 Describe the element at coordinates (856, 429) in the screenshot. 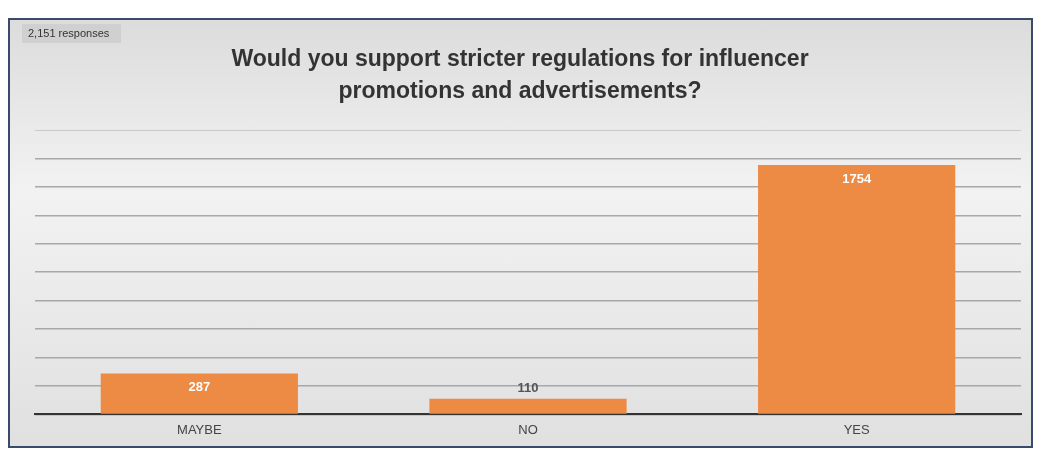

I see `x-tick-label: YES` at that location.